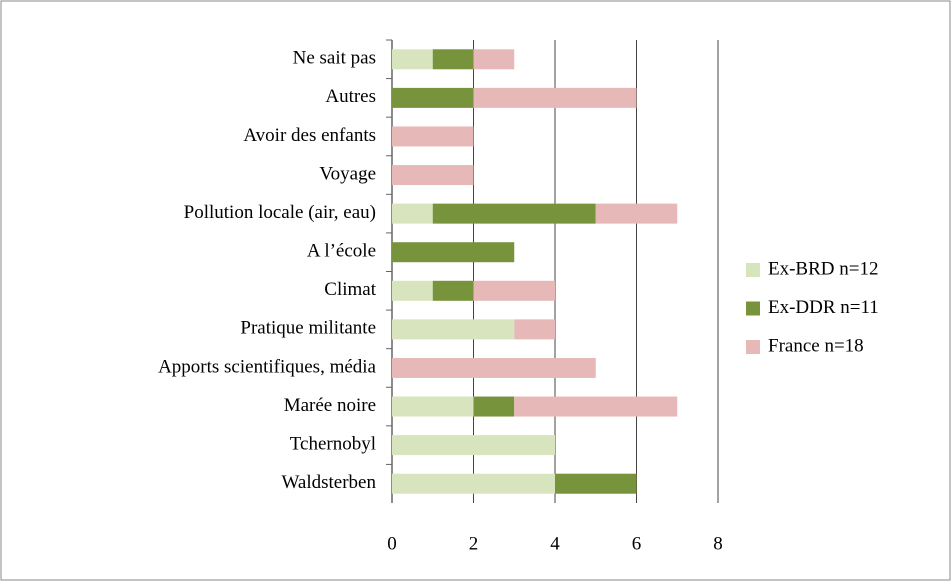 The image size is (951, 581). I want to click on x-tick-label: 8, so click(718, 543).